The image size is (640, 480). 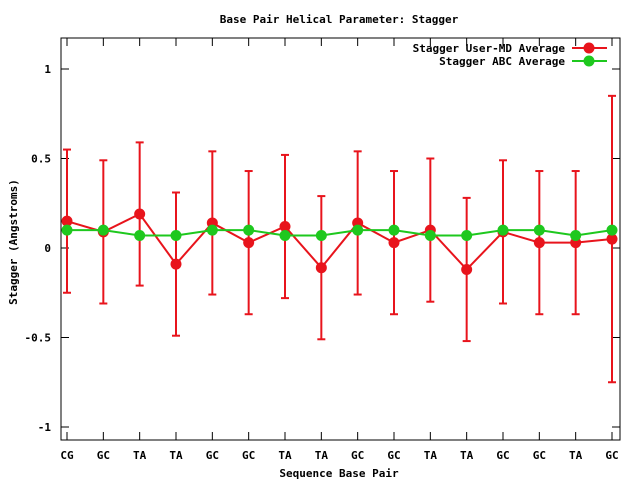 I want to click on y-tick-label: -0.5, so click(x=38, y=338).